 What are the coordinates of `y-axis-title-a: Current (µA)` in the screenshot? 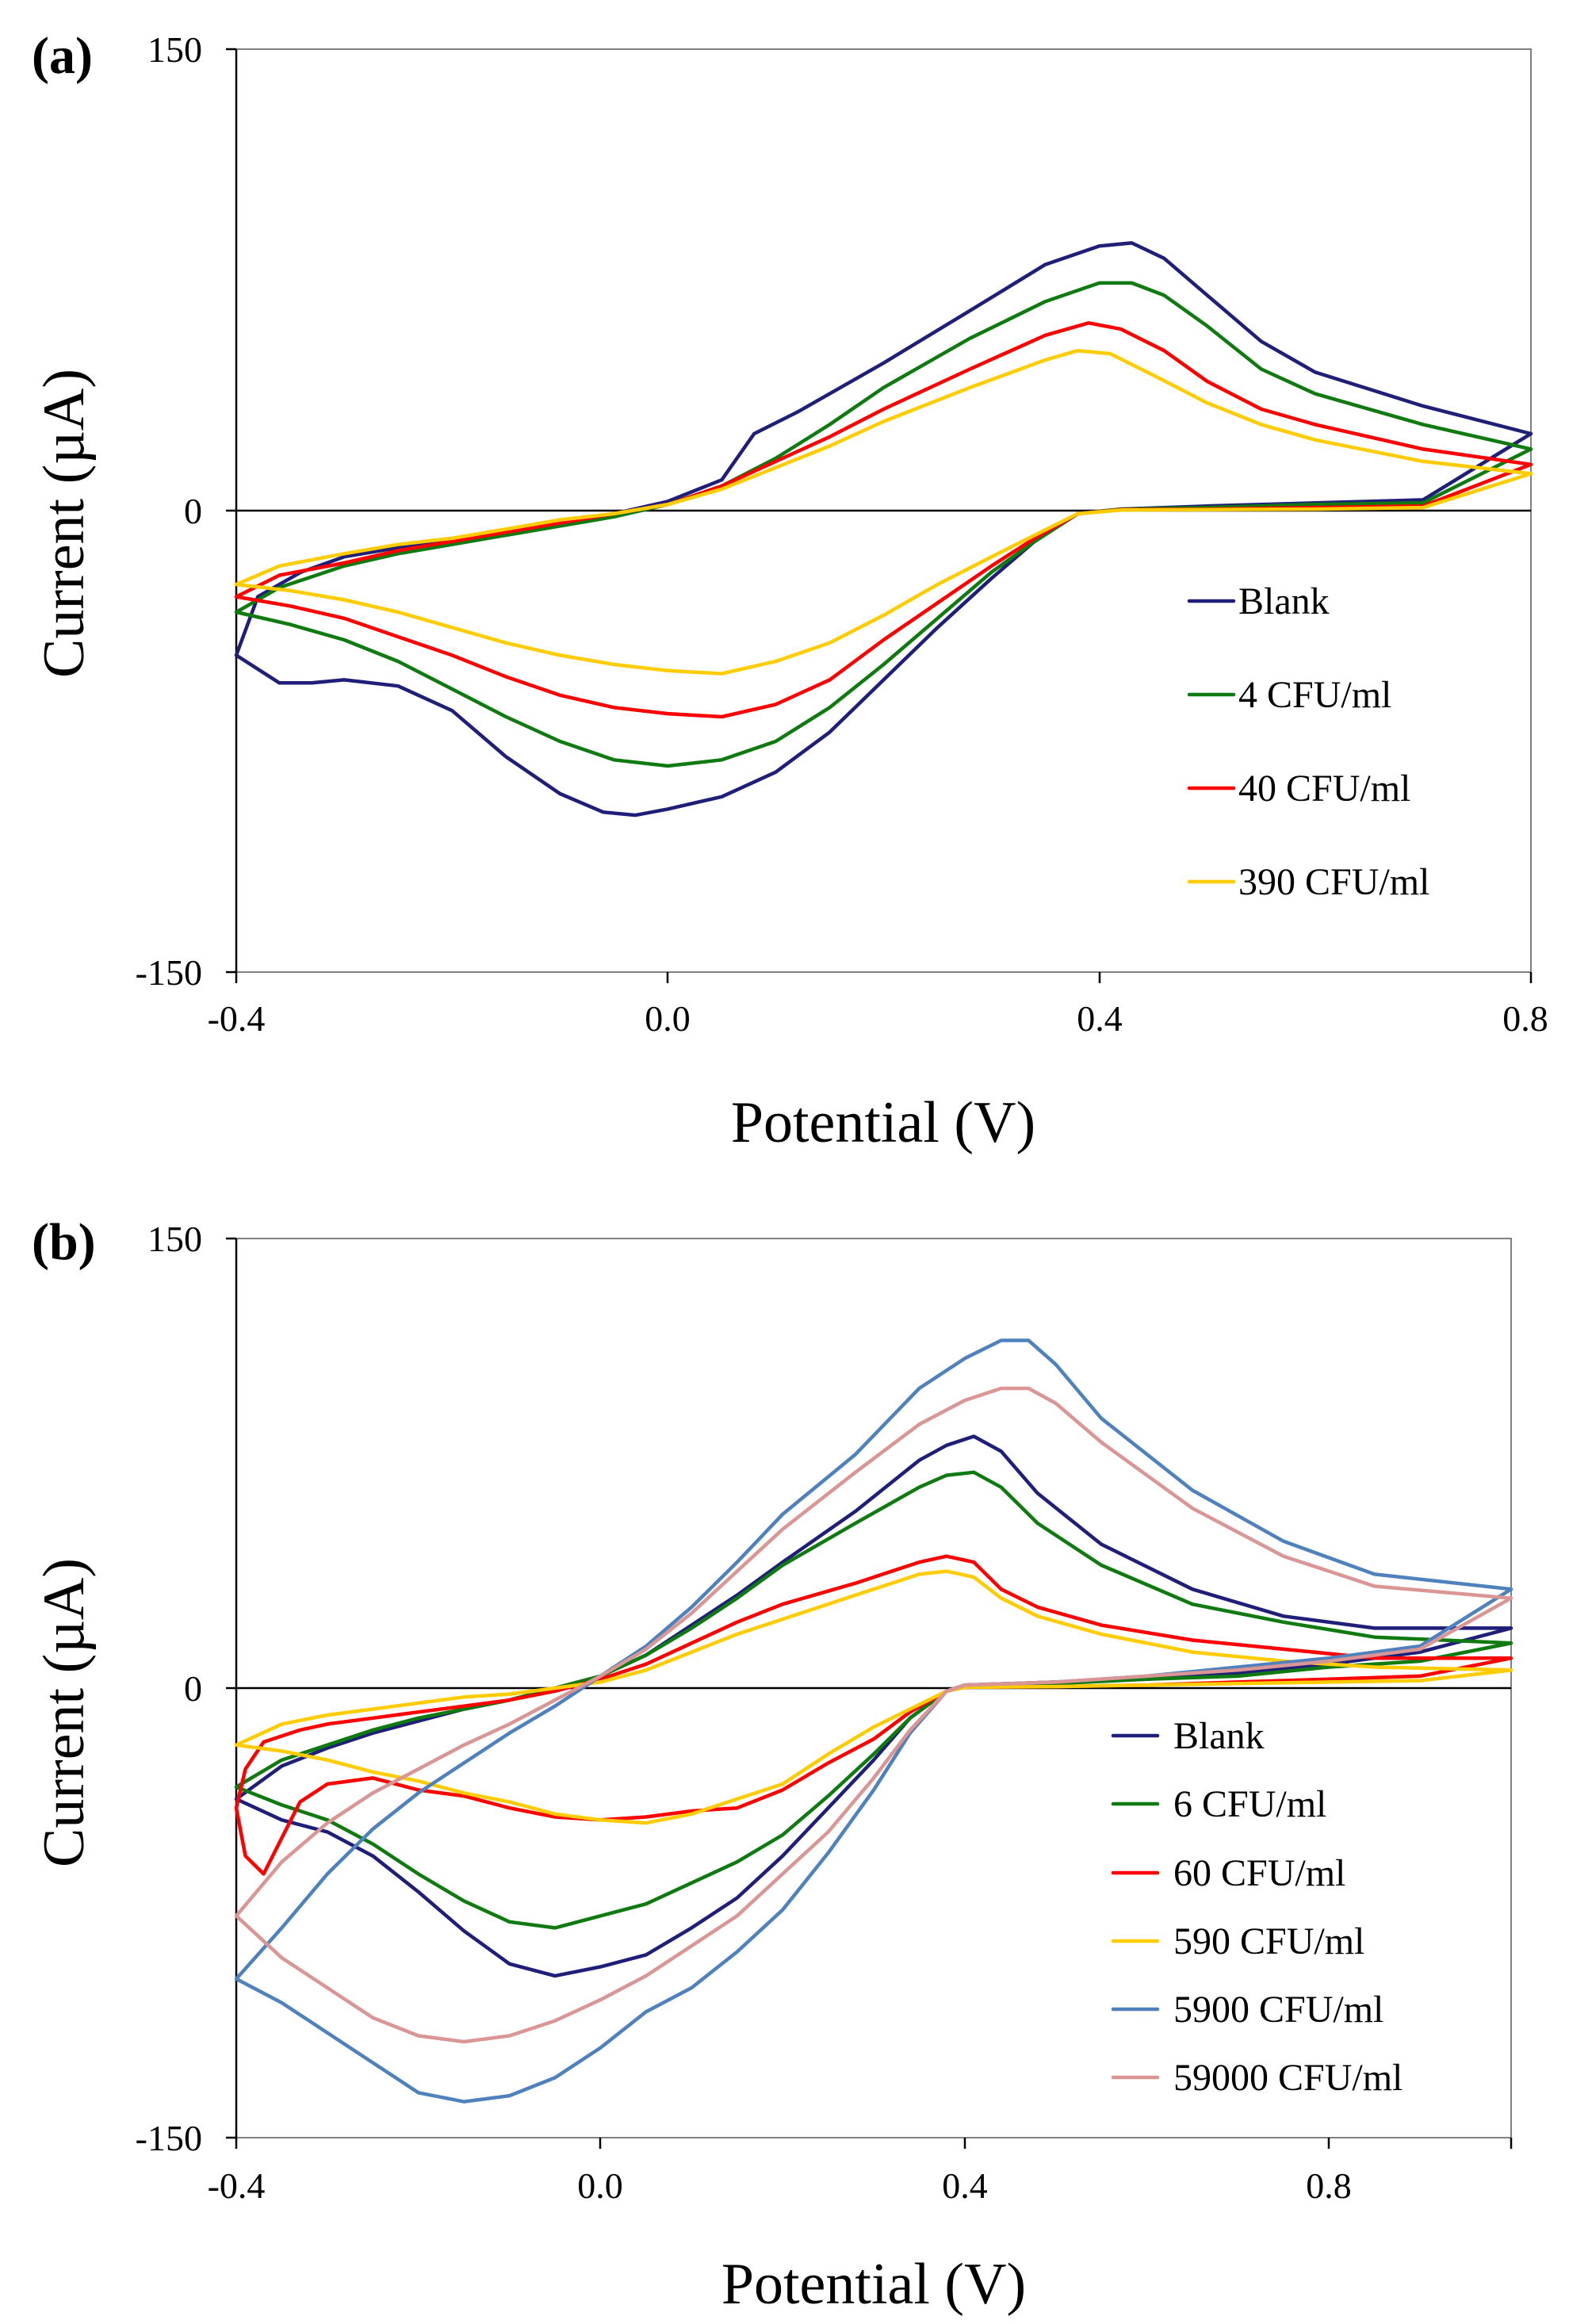 It's located at (64, 523).